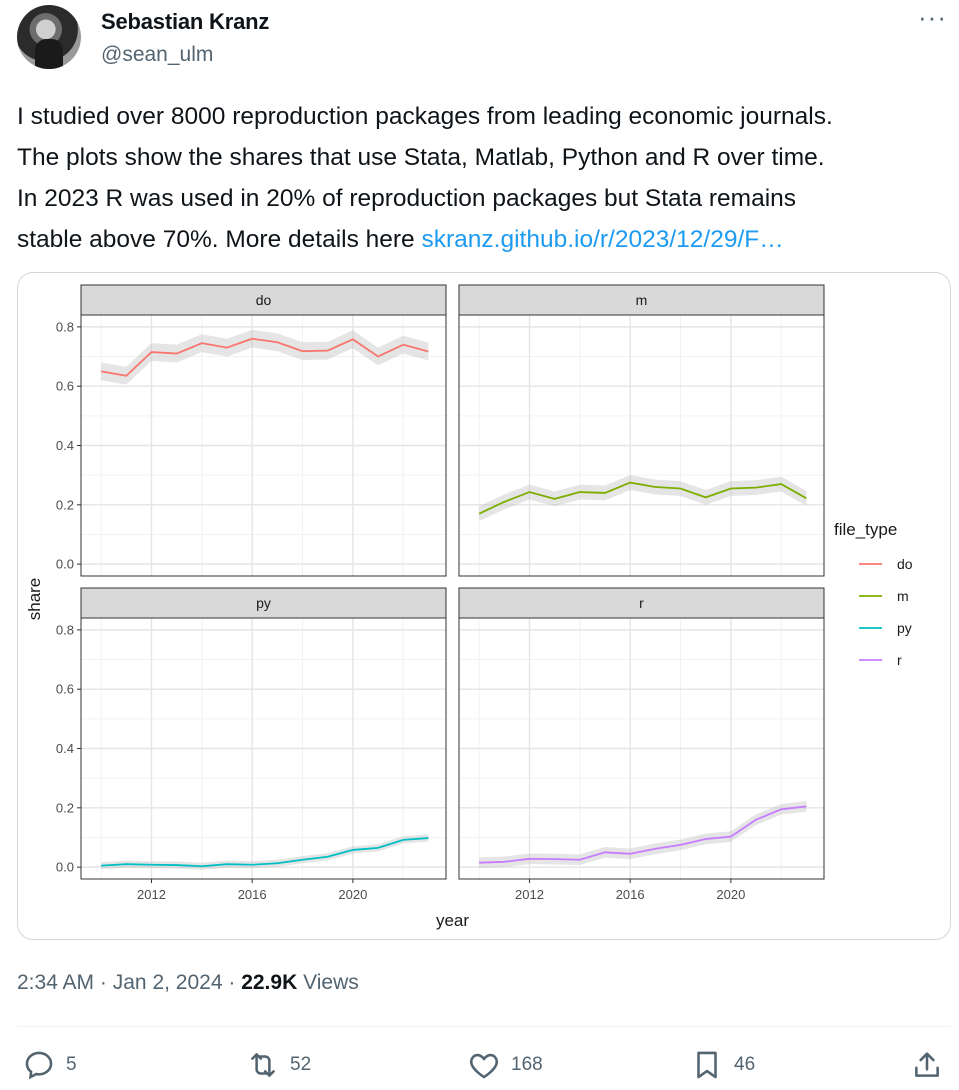  I want to click on legend-label: m, so click(903, 596).